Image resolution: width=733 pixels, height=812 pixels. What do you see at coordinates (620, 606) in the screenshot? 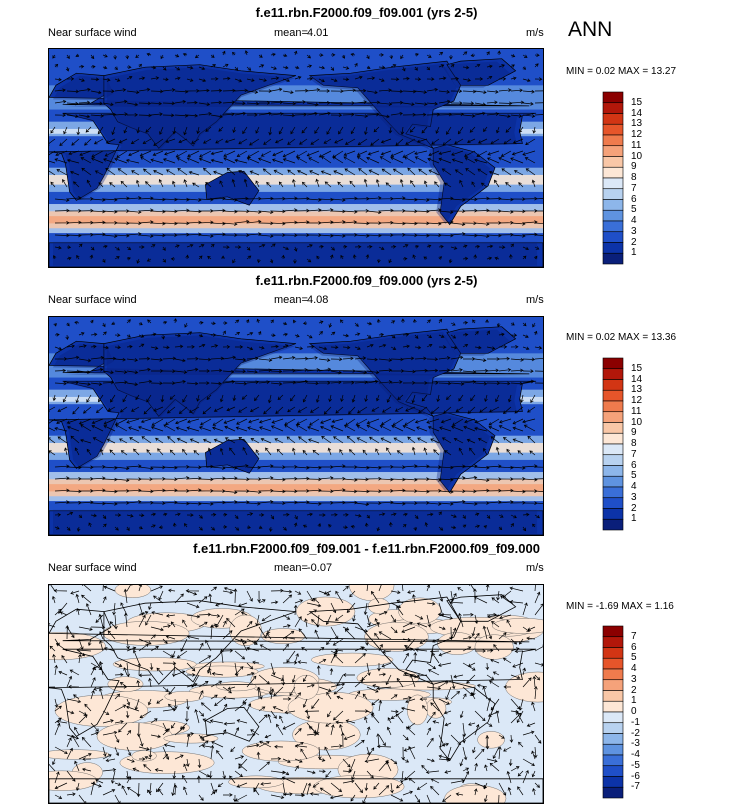
I see `panel-3-minmax: MIN = -1.69 MAX = 1.16` at bounding box center [620, 606].